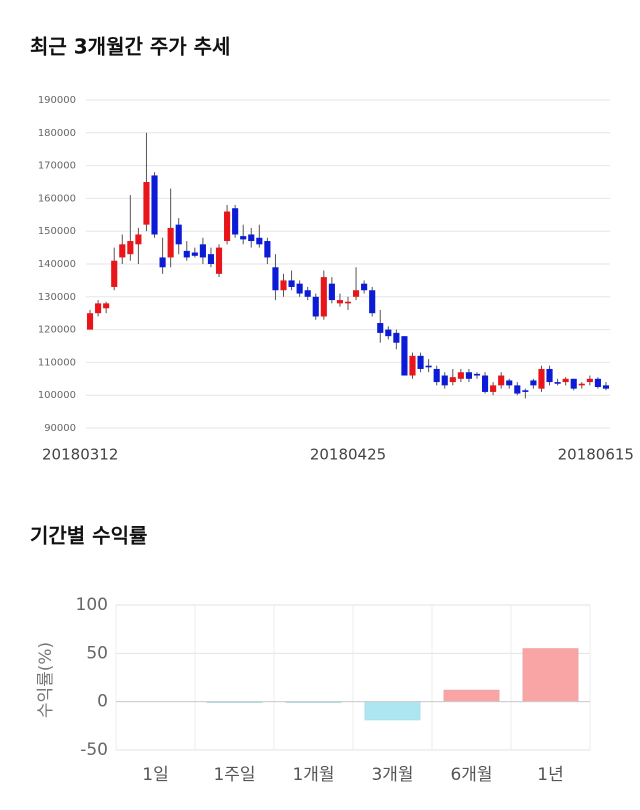 This screenshot has width=640, height=810. Describe the element at coordinates (57, 100) in the screenshot. I see `y-tick-label: 190000` at that location.